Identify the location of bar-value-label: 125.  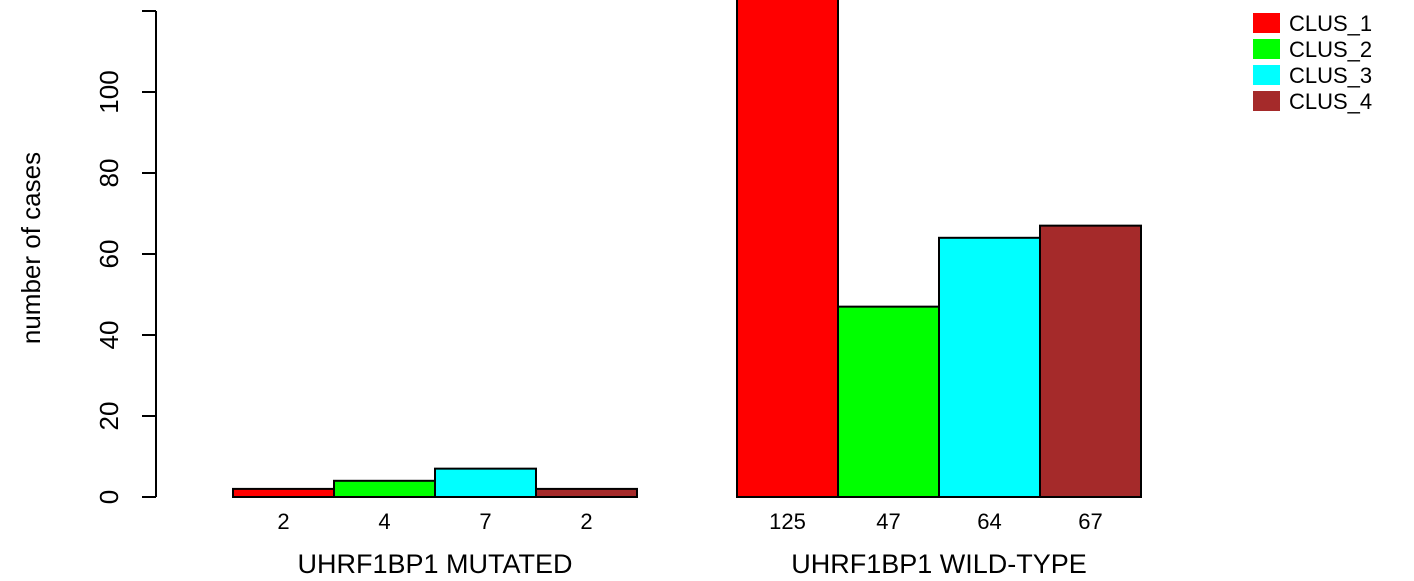
(787, 521).